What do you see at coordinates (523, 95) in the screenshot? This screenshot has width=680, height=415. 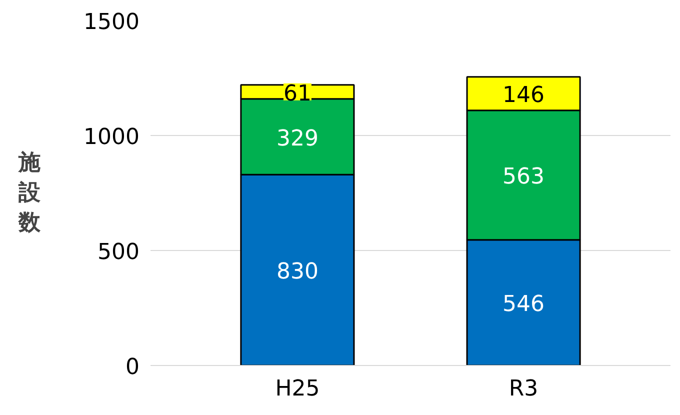 I see `data-label: 146` at bounding box center [523, 95].